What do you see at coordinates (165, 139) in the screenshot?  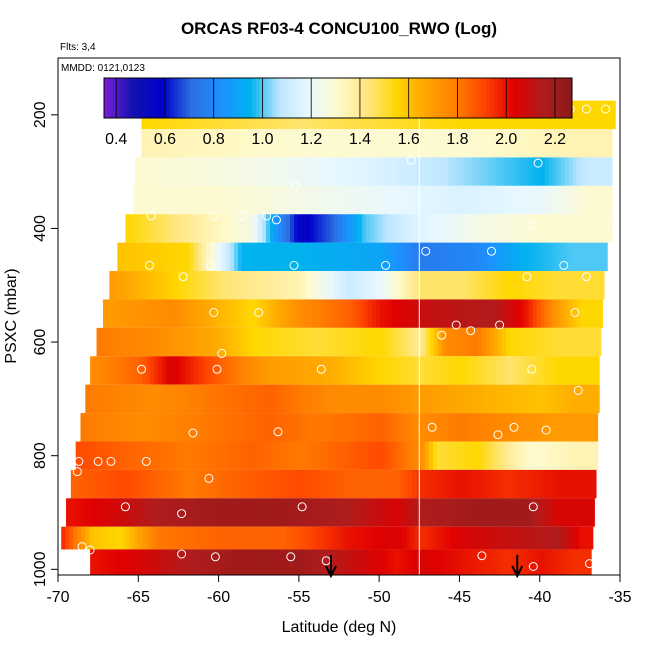 I see `colorbar-tick-label: 0.6` at bounding box center [165, 139].